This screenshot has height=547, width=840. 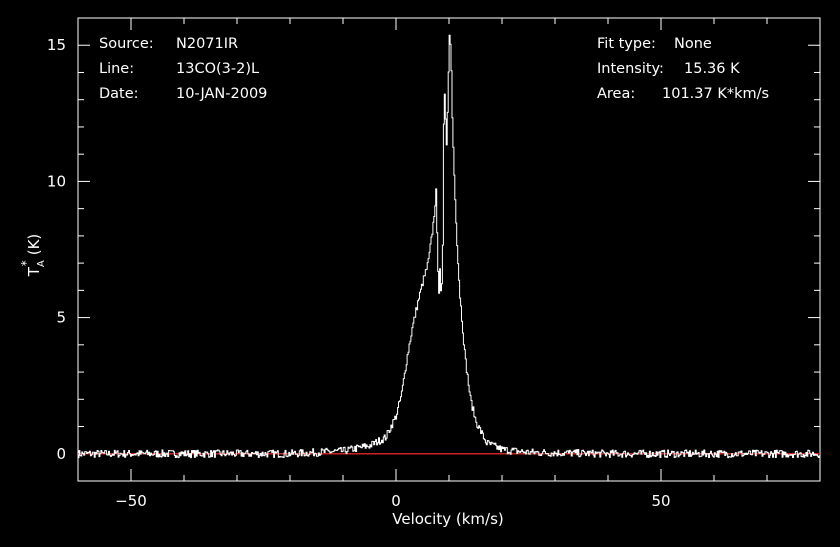 I want to click on y-label-sup: *, so click(x=26, y=263).